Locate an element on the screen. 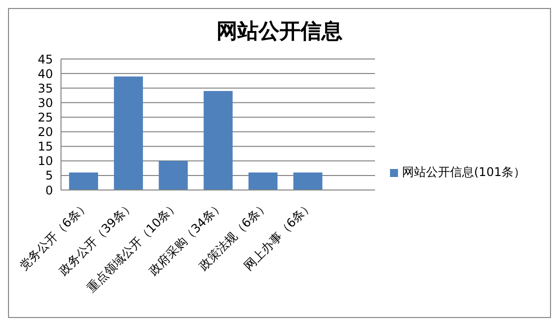 The image size is (559, 328). y-tick-label: 0 is located at coordinates (49, 190).